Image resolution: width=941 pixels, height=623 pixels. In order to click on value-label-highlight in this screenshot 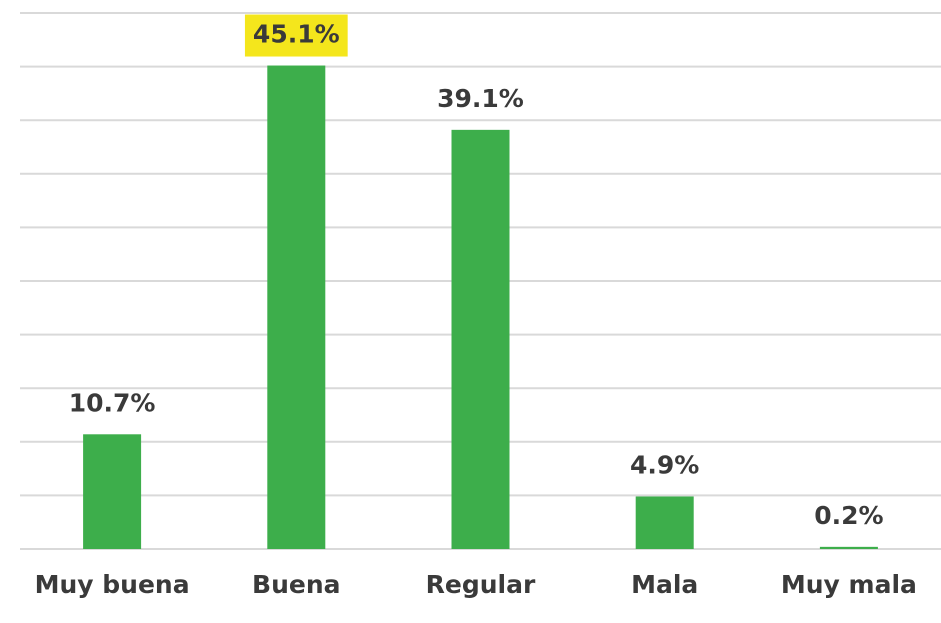, I will do `click(296, 35)`.